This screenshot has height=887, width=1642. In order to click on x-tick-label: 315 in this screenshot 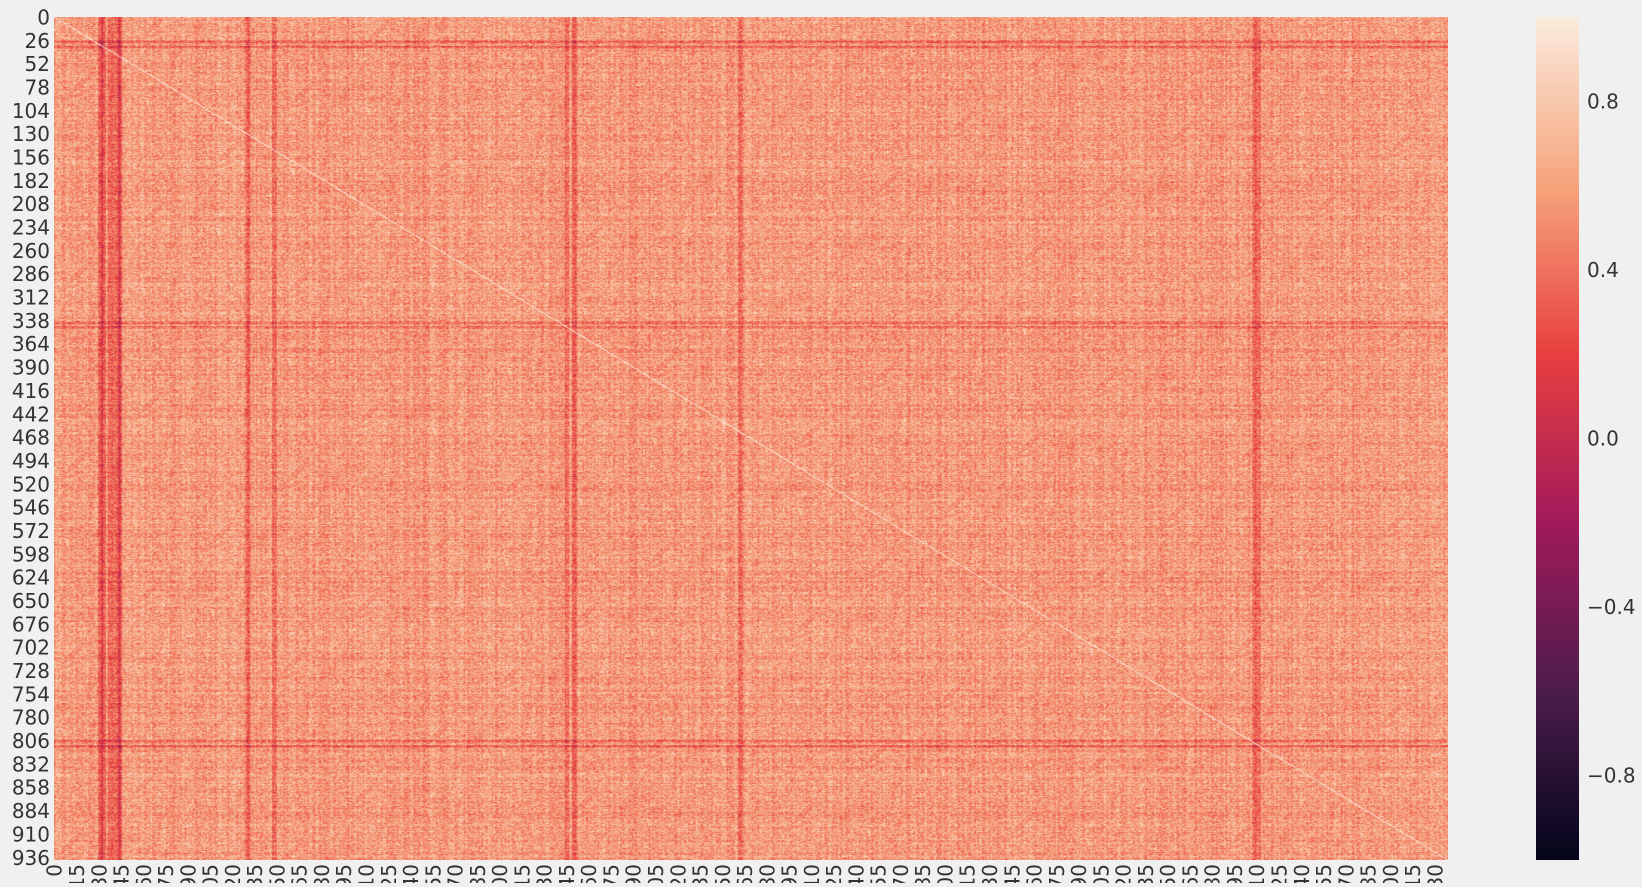, I will do `click(522, 873)`.